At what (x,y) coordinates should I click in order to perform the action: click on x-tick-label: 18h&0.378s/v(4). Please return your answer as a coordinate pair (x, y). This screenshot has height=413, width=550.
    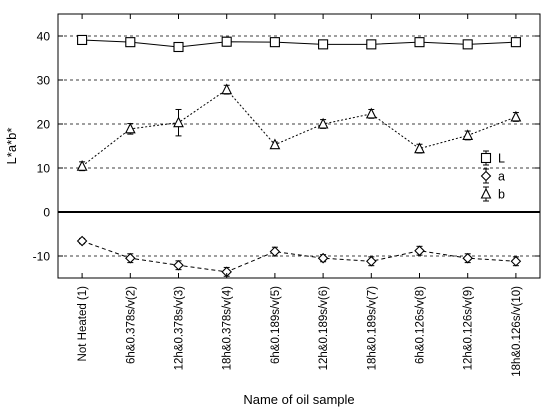
    Looking at the image, I should click on (228, 328).